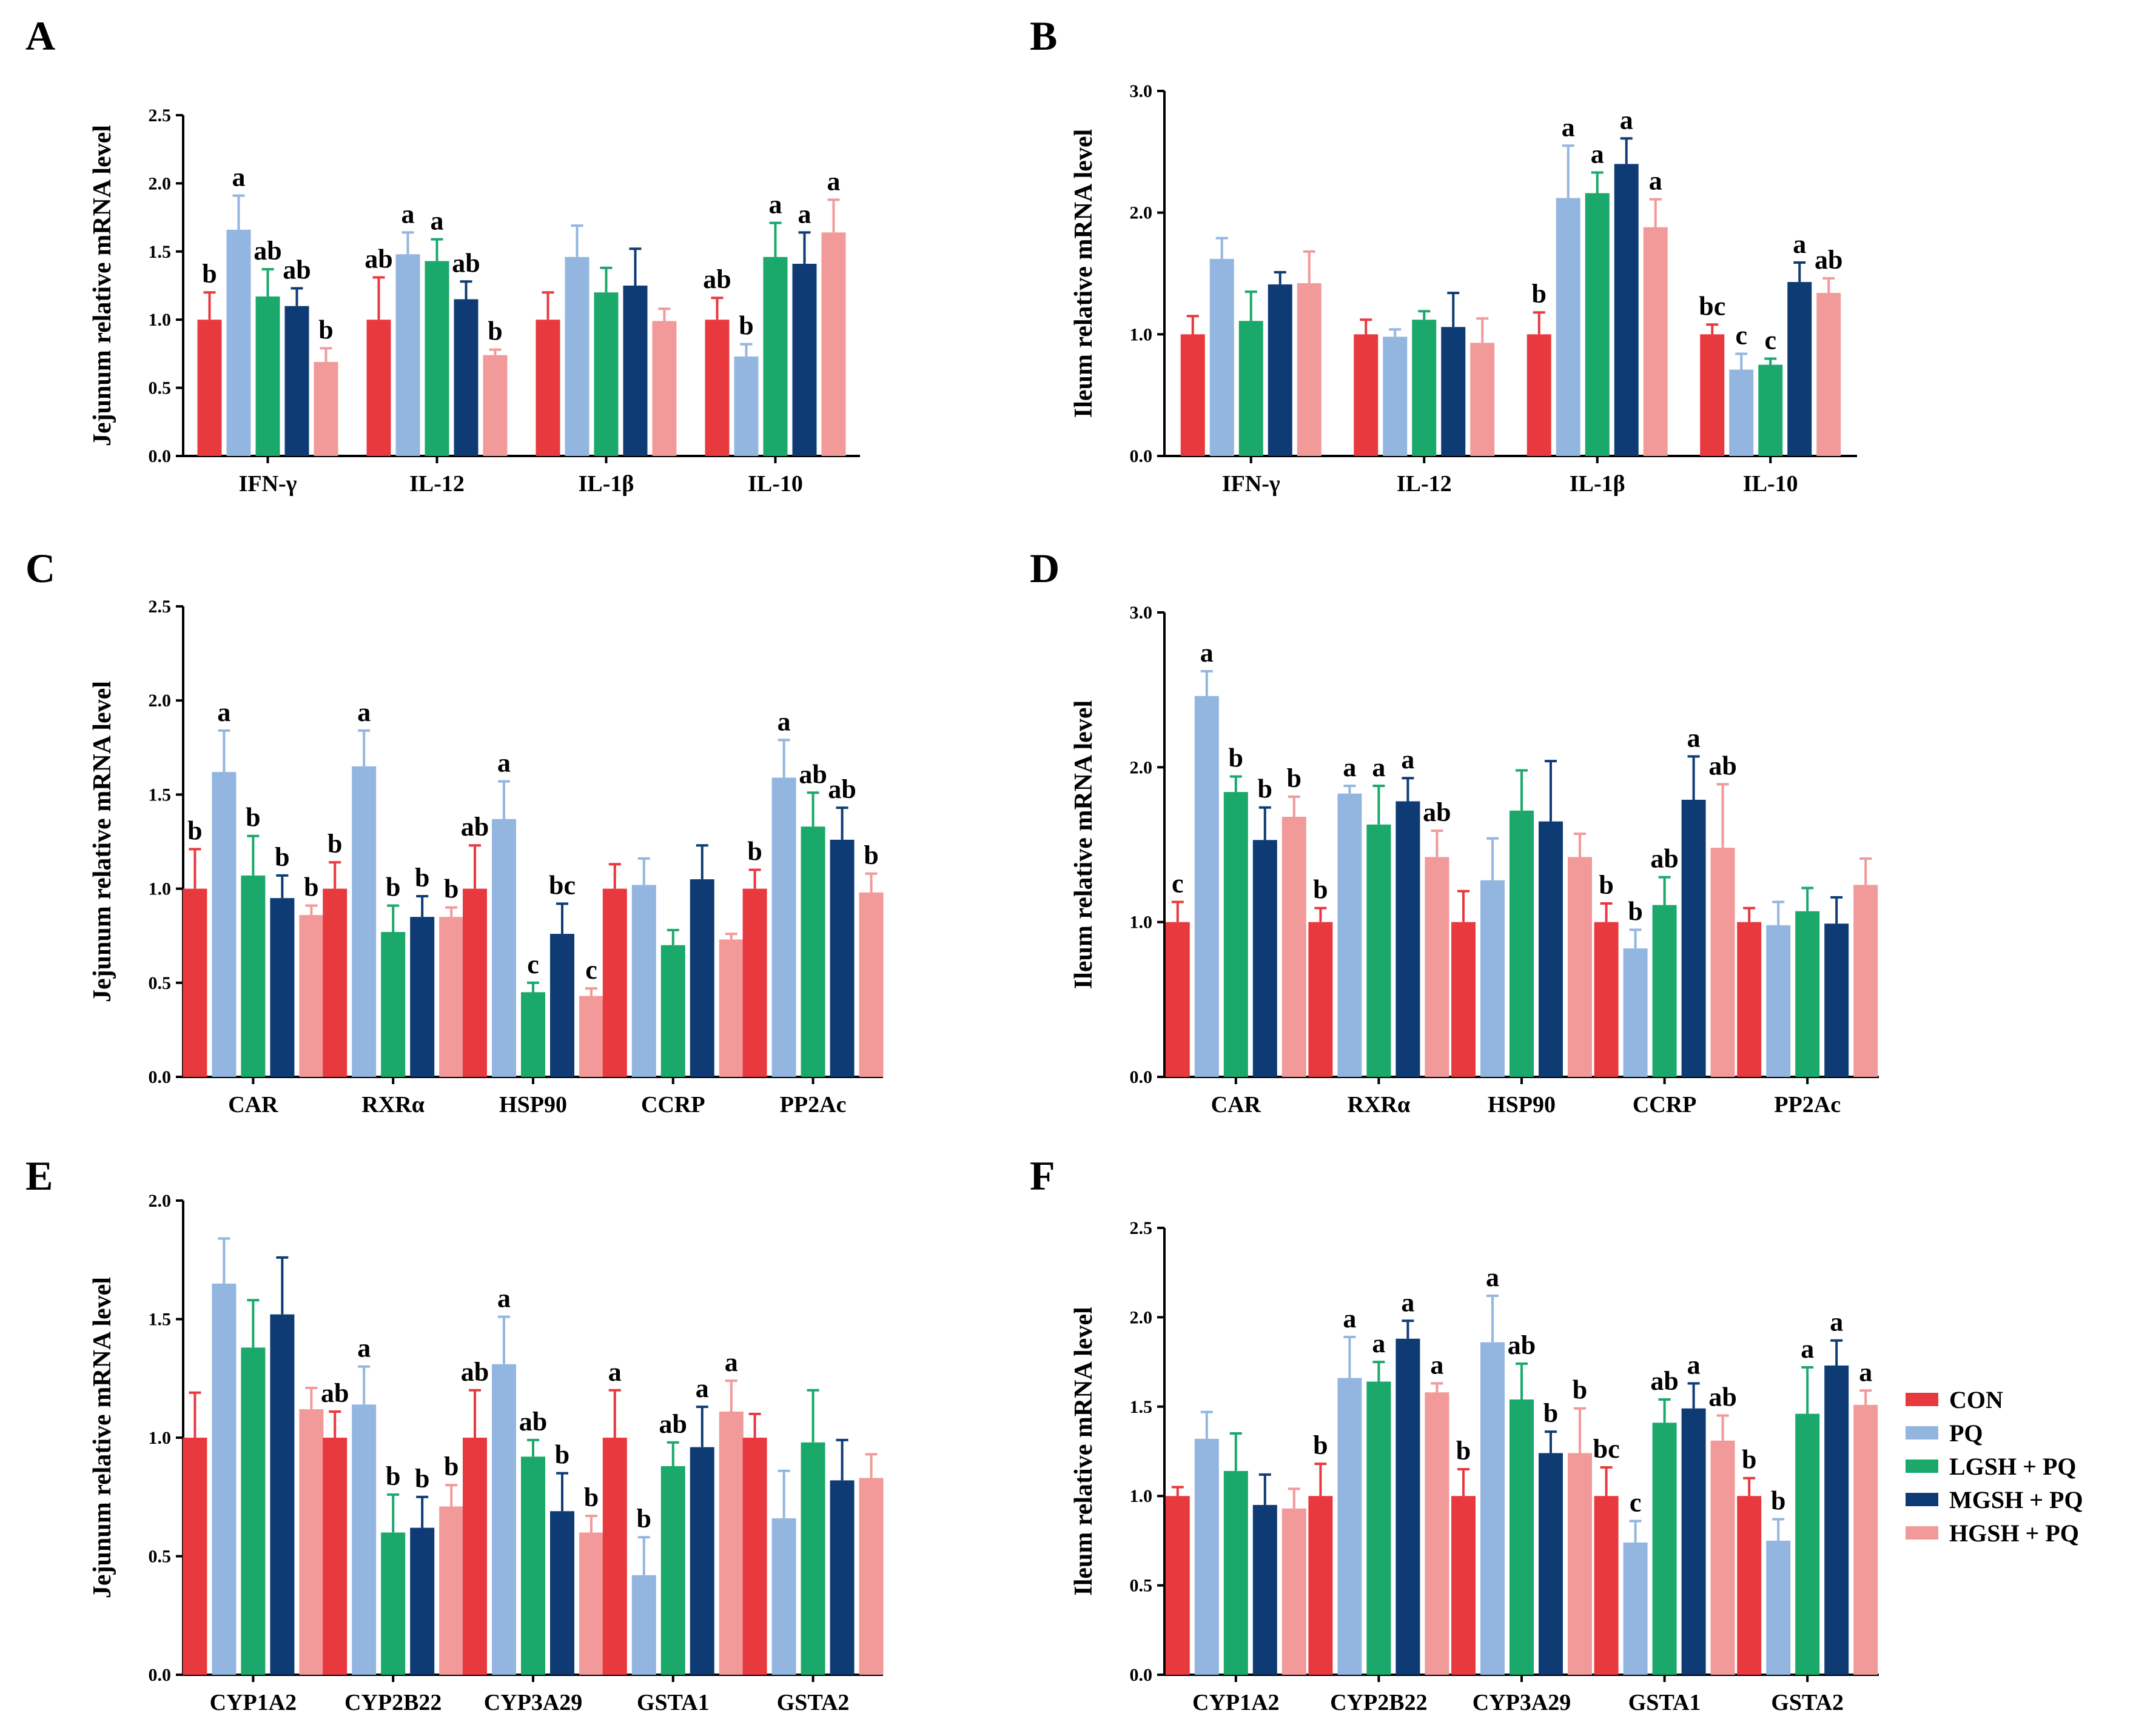  Describe the element at coordinates (1178, 883) in the screenshot. I see `significance-label: c` at that location.